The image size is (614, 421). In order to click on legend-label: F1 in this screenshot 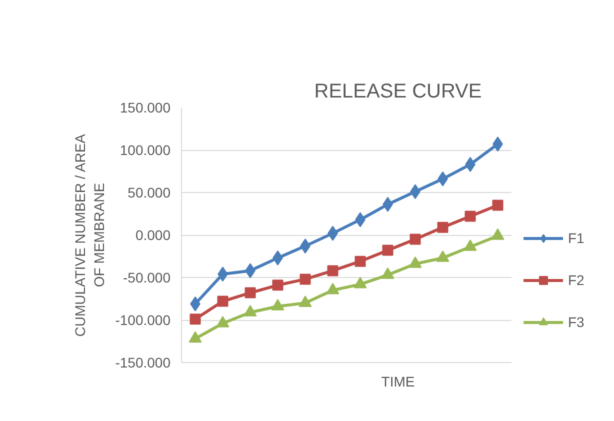, I will do `click(577, 238)`.